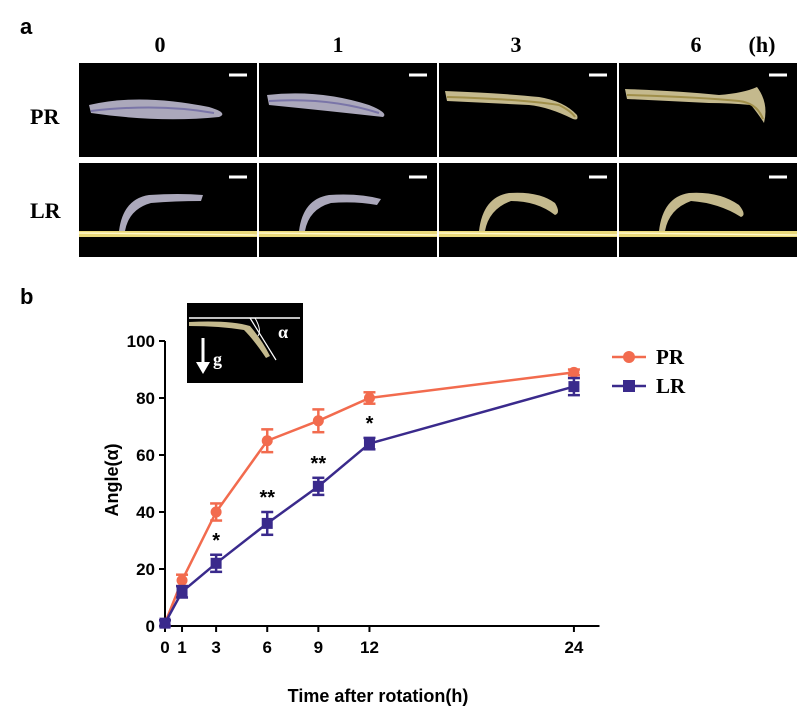  What do you see at coordinates (145, 398) in the screenshot?
I see `y-tick-label: 80` at bounding box center [145, 398].